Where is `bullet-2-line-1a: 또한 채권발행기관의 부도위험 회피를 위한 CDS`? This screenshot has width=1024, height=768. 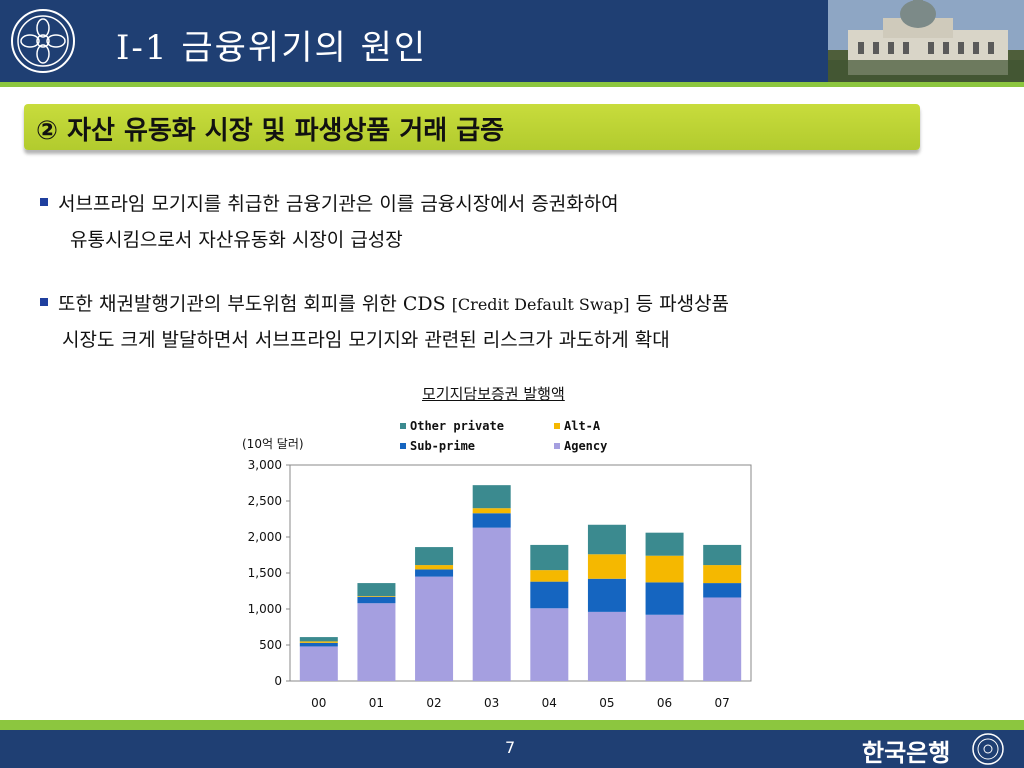
bullet-2-line-1a: 또한 채권발행기관의 부도위험 회피를 위한 CDS is located at coordinates (252, 304).